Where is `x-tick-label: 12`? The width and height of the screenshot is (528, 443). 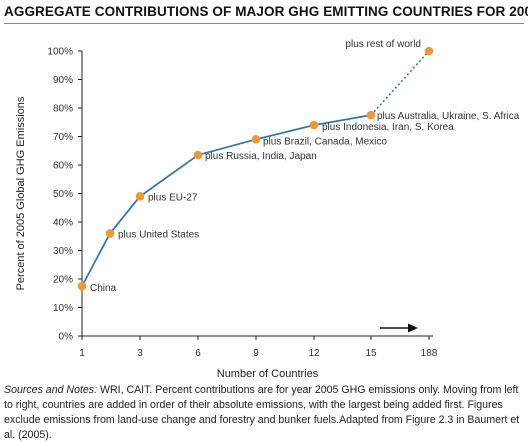
x-tick-label: 12 is located at coordinates (314, 353).